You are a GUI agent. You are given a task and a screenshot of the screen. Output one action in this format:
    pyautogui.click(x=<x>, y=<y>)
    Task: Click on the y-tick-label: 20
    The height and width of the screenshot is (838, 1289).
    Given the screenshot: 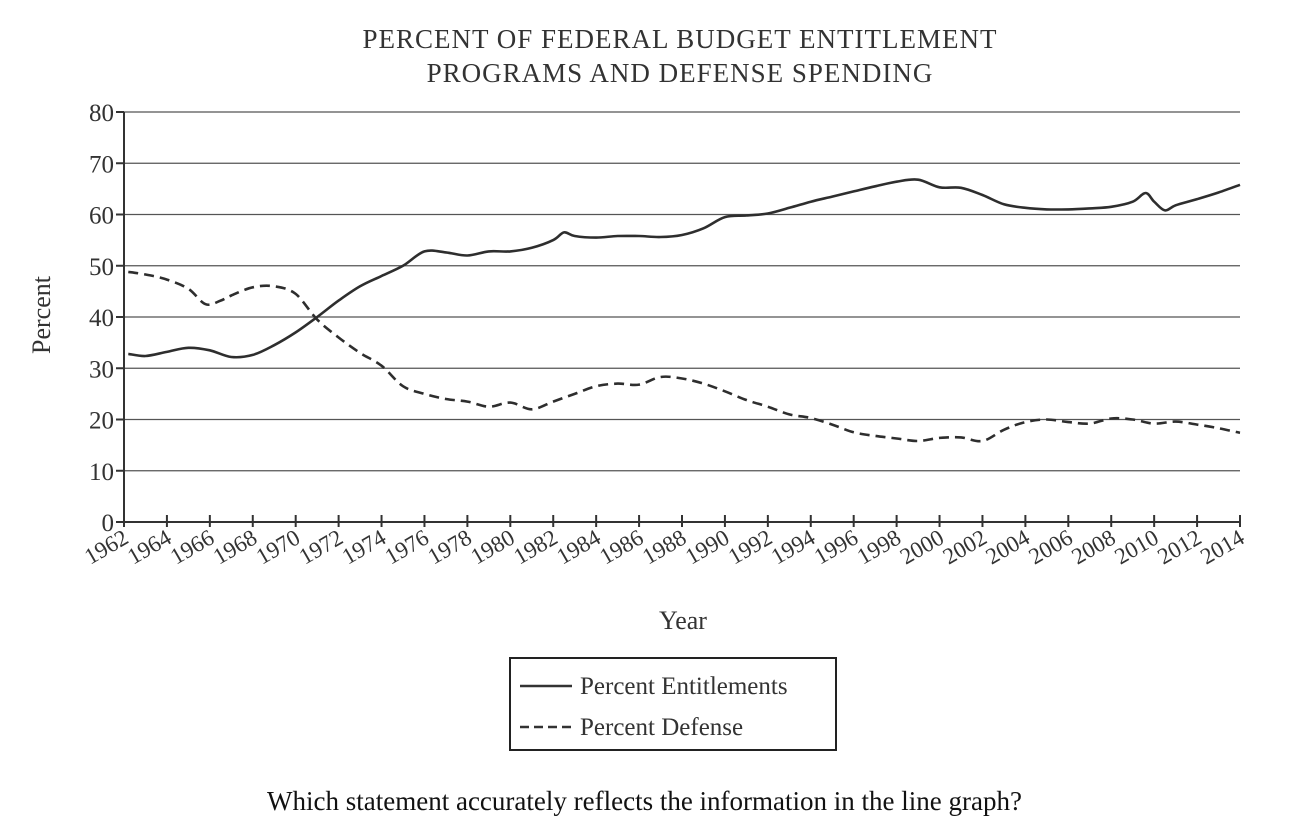 What is the action you would take?
    pyautogui.click(x=101, y=421)
    